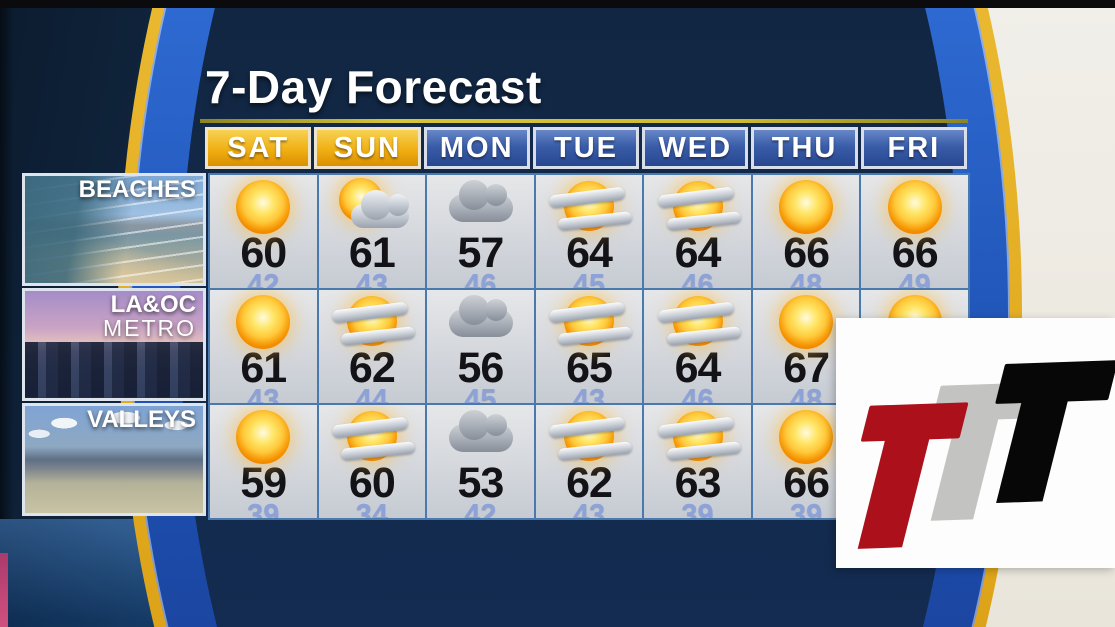 The image size is (1115, 627). Describe the element at coordinates (481, 253) in the screenshot. I see `high-temp: 57` at that location.